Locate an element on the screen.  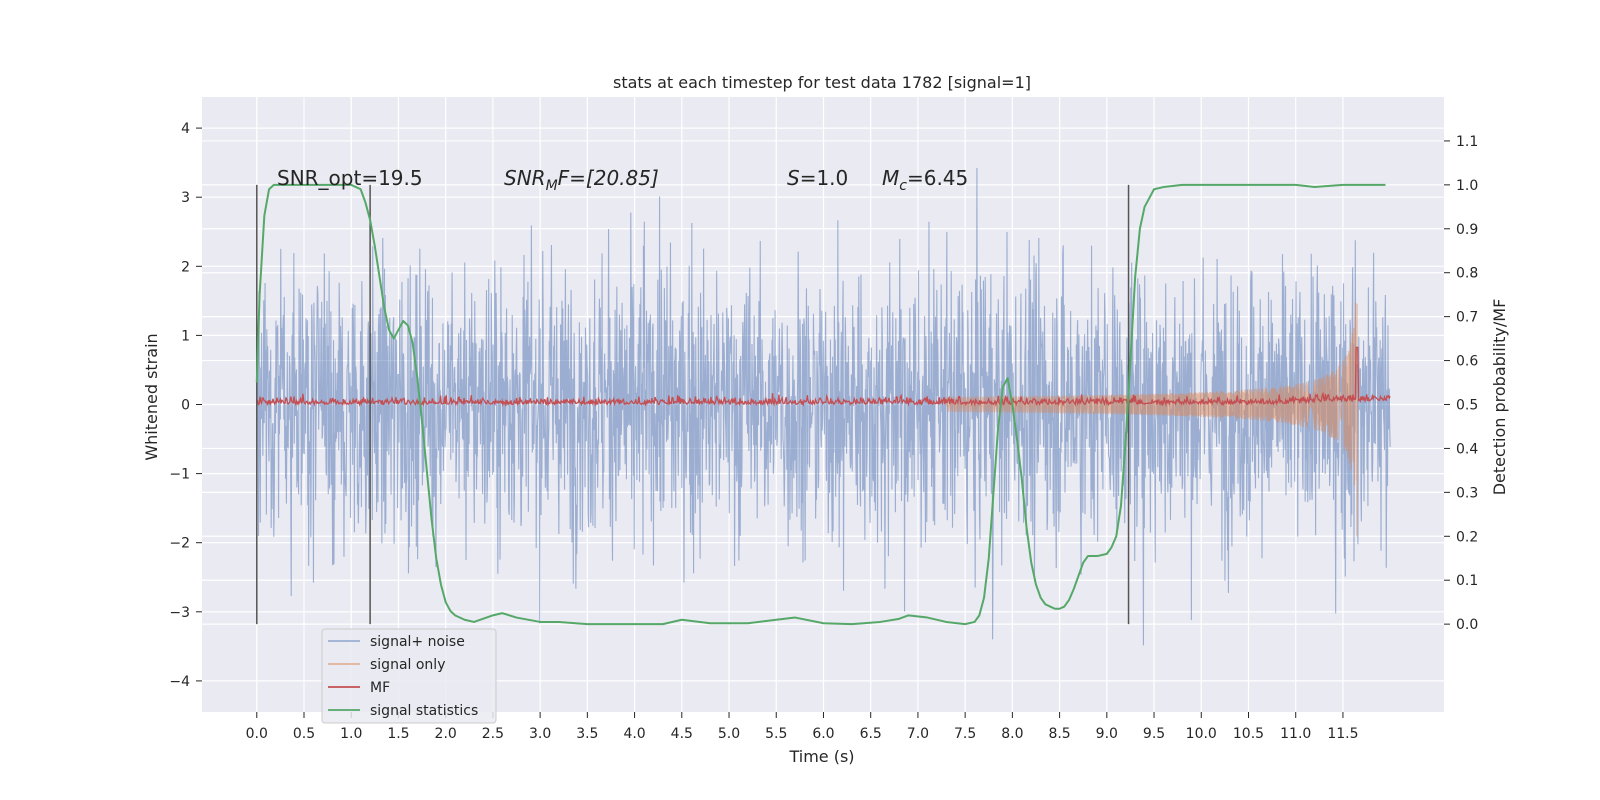
x-tick-label: 9.5 is located at coordinates (1154, 734).